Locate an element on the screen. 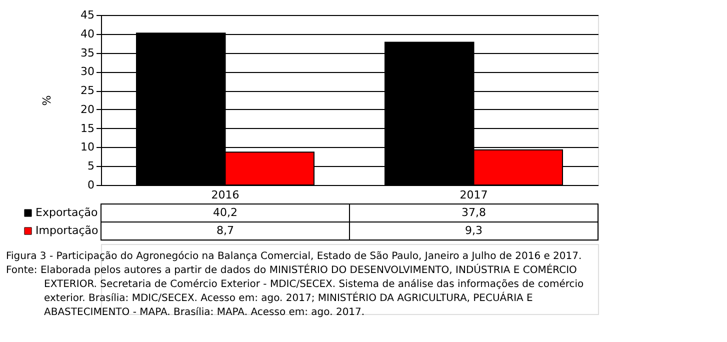 The height and width of the screenshot is (342, 727). x-tick-label: 2016 is located at coordinates (225, 195).